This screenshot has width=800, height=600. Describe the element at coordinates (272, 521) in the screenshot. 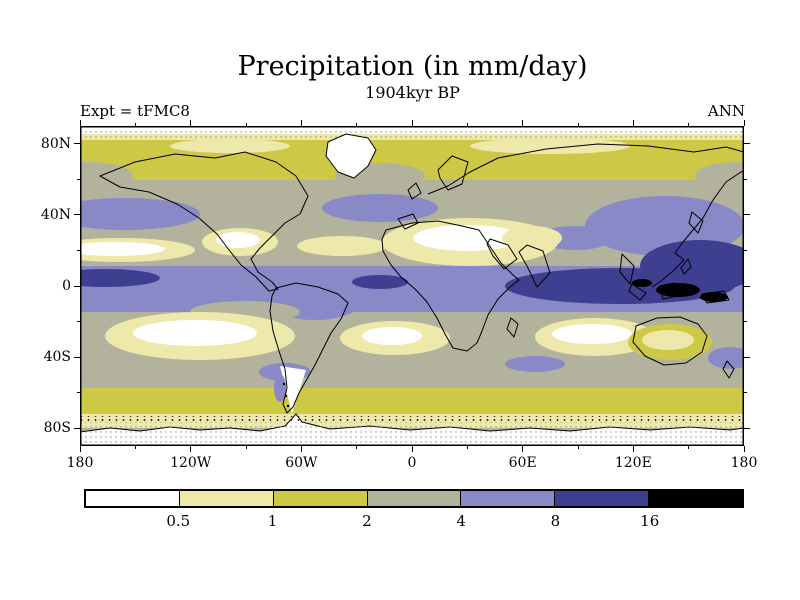

I see `colorbar-tick-label: 1` at that location.